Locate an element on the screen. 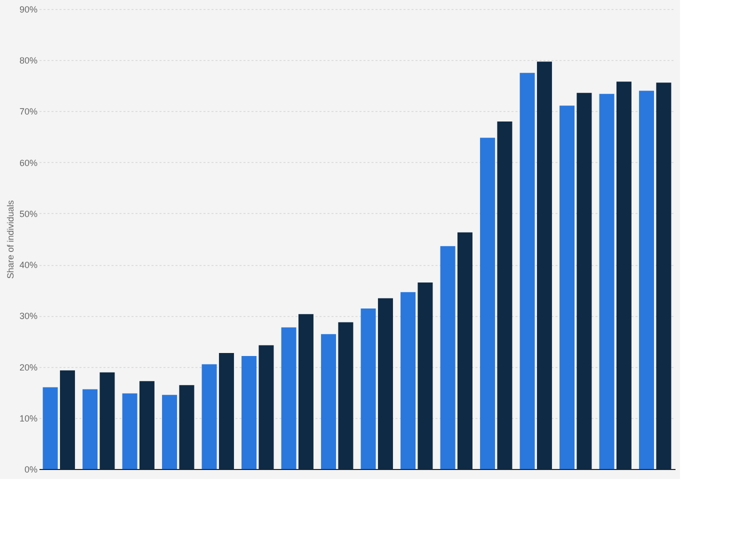 The image size is (754, 560). y-tick-label: 70% is located at coordinates (28, 111).